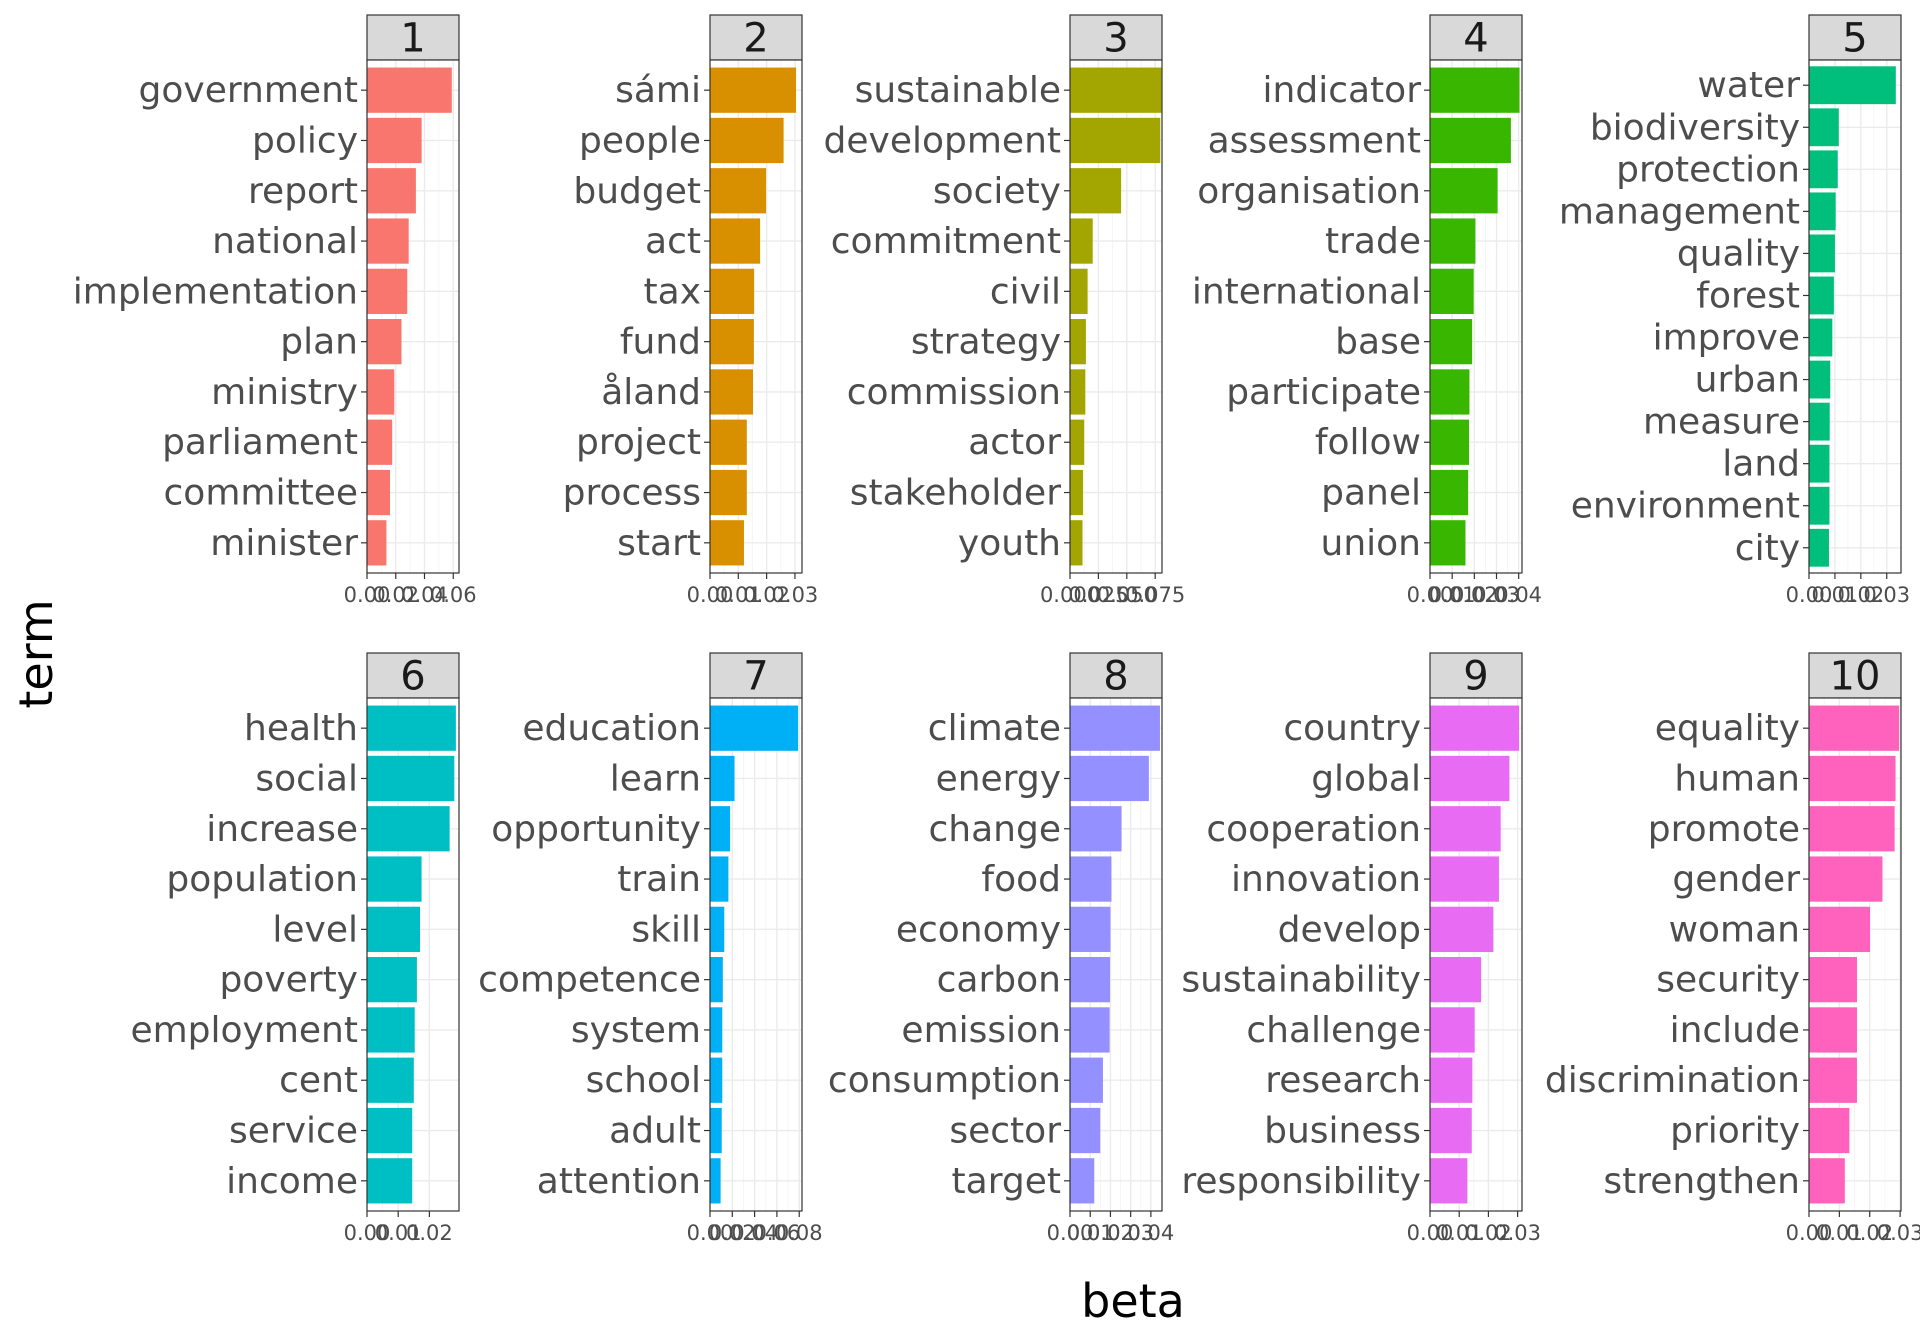  I want to click on bar-management, so click(1822, 211).